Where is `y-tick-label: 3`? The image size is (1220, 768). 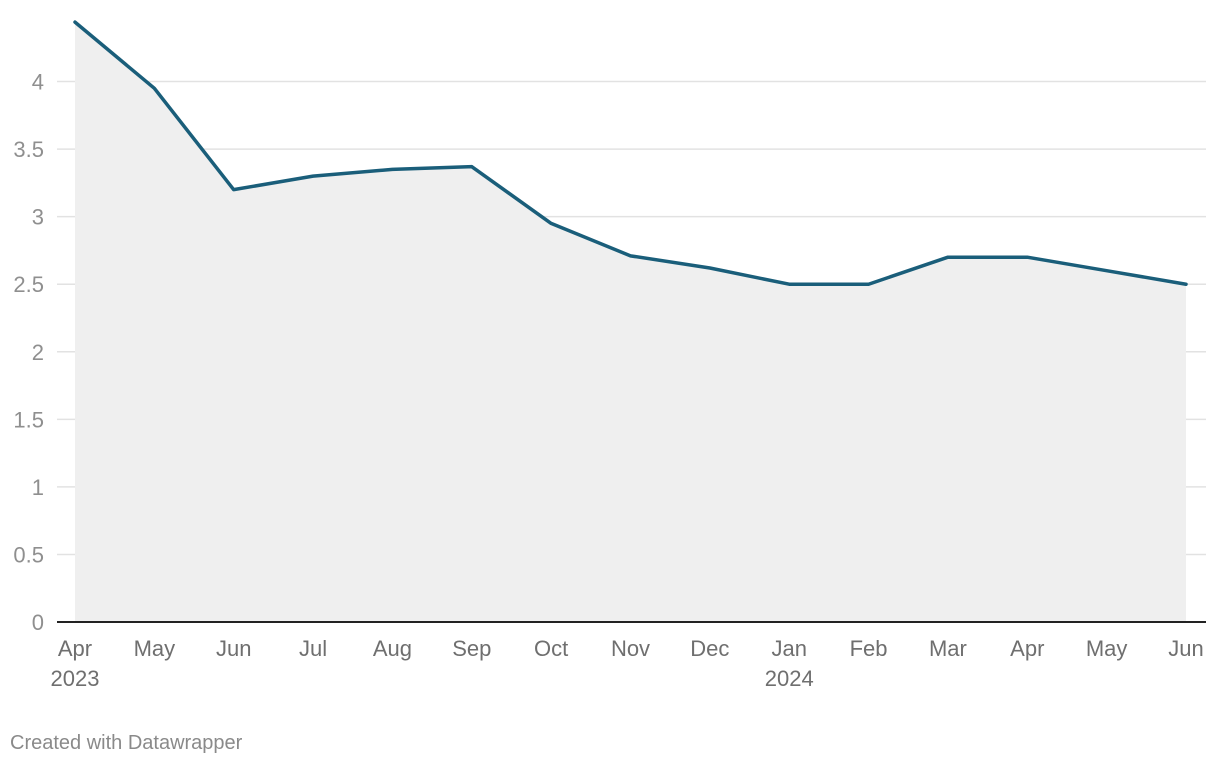 y-tick-label: 3 is located at coordinates (38, 217).